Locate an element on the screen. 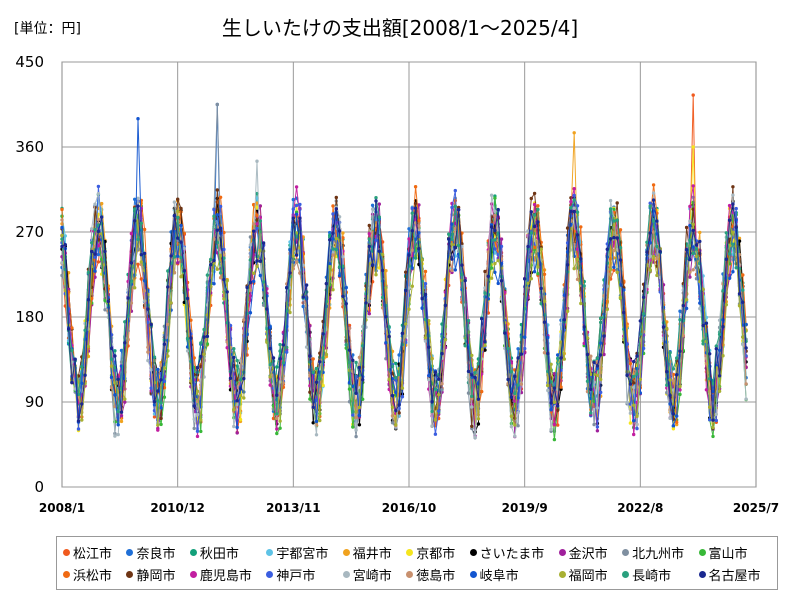  legend-label: 福井市 is located at coordinates (372, 554).